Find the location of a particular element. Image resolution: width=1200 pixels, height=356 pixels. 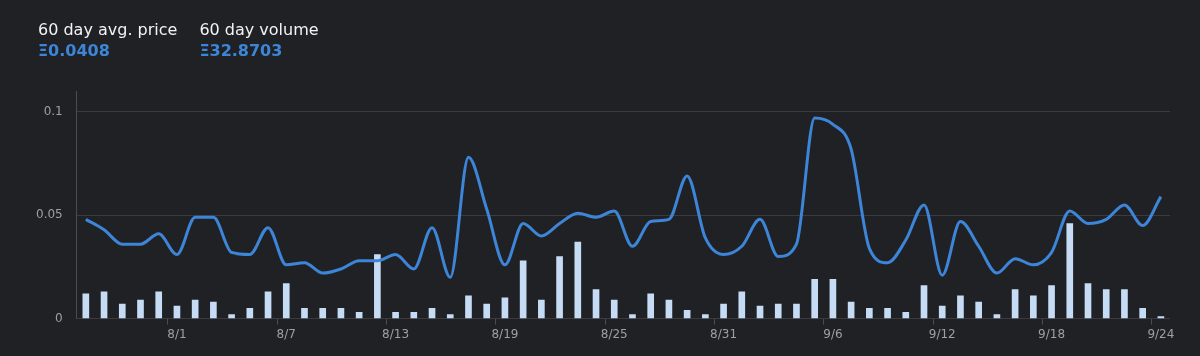

x-tick-label: 9/24 is located at coordinates (1161, 333).